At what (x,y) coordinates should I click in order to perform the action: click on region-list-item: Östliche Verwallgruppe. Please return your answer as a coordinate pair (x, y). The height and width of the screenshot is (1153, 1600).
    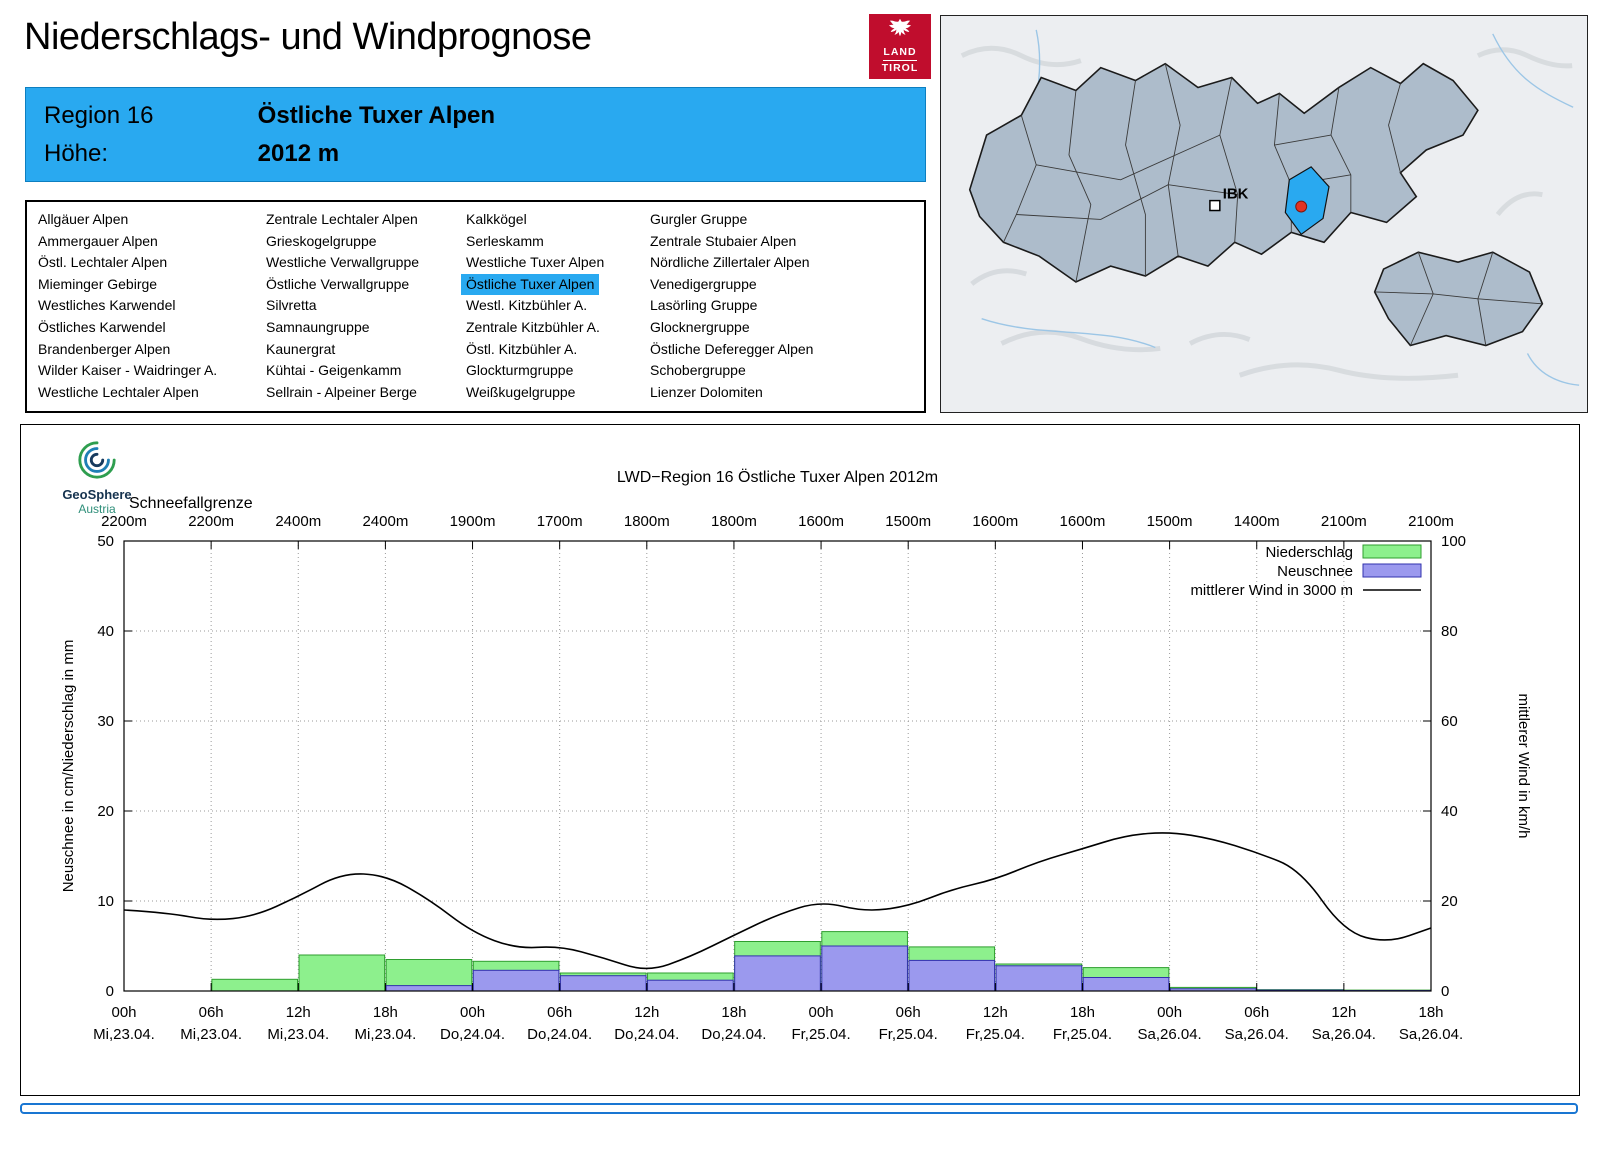
    Looking at the image, I should click on (338, 283).